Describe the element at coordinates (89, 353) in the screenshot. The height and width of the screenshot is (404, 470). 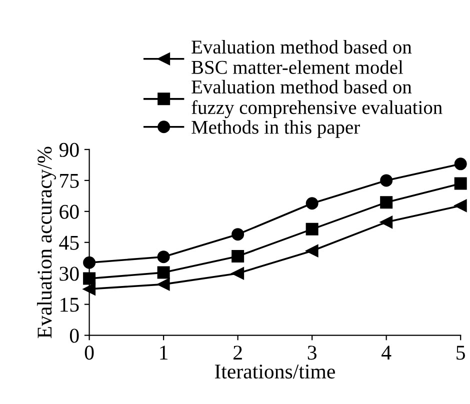
I see `x-tick-label: 0` at that location.